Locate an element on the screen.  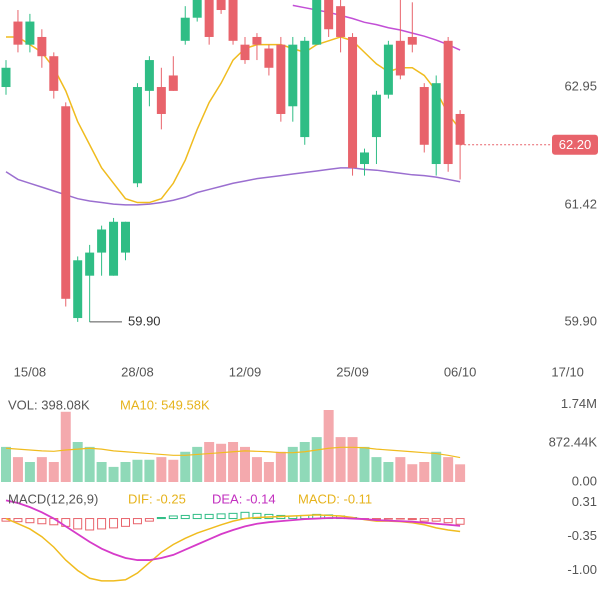
y-tick-label: -1.00 is located at coordinates (582, 569).